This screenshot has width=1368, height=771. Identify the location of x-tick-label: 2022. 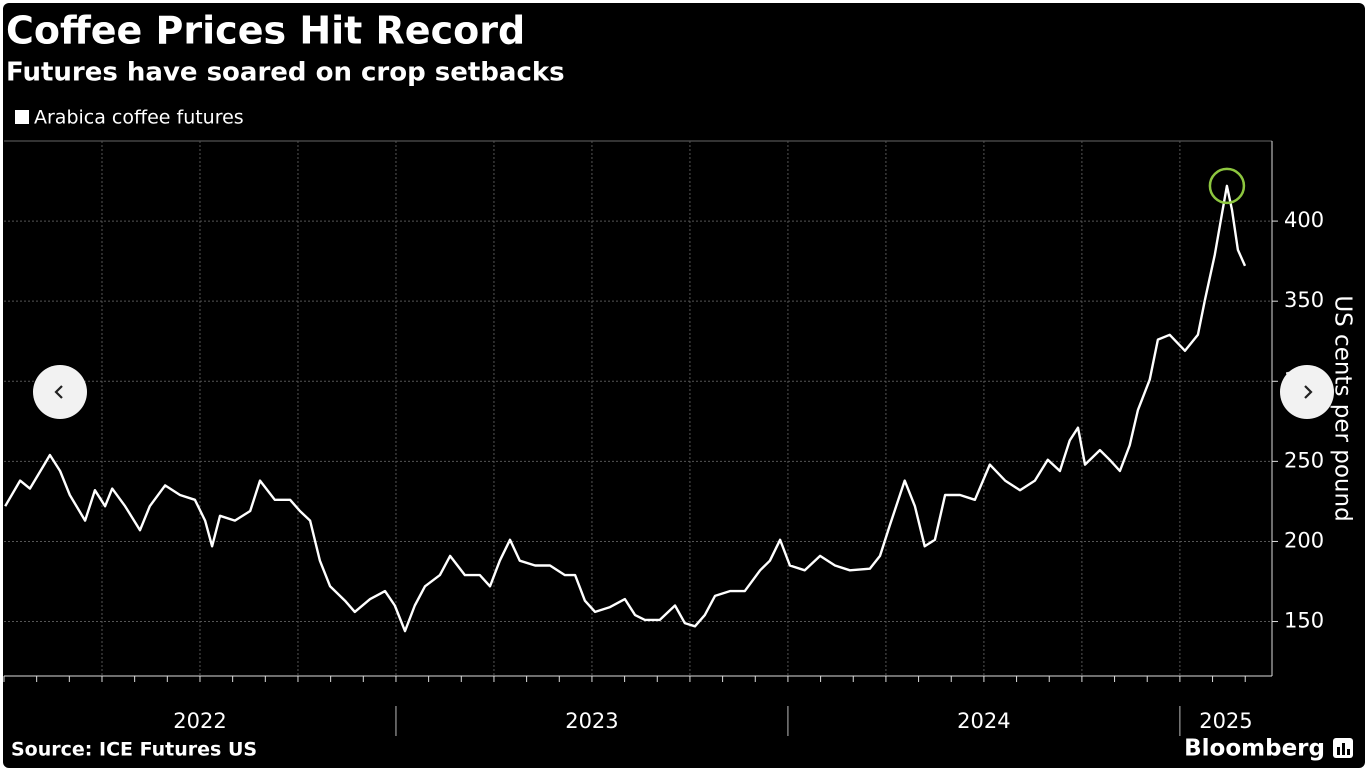
(199, 721).